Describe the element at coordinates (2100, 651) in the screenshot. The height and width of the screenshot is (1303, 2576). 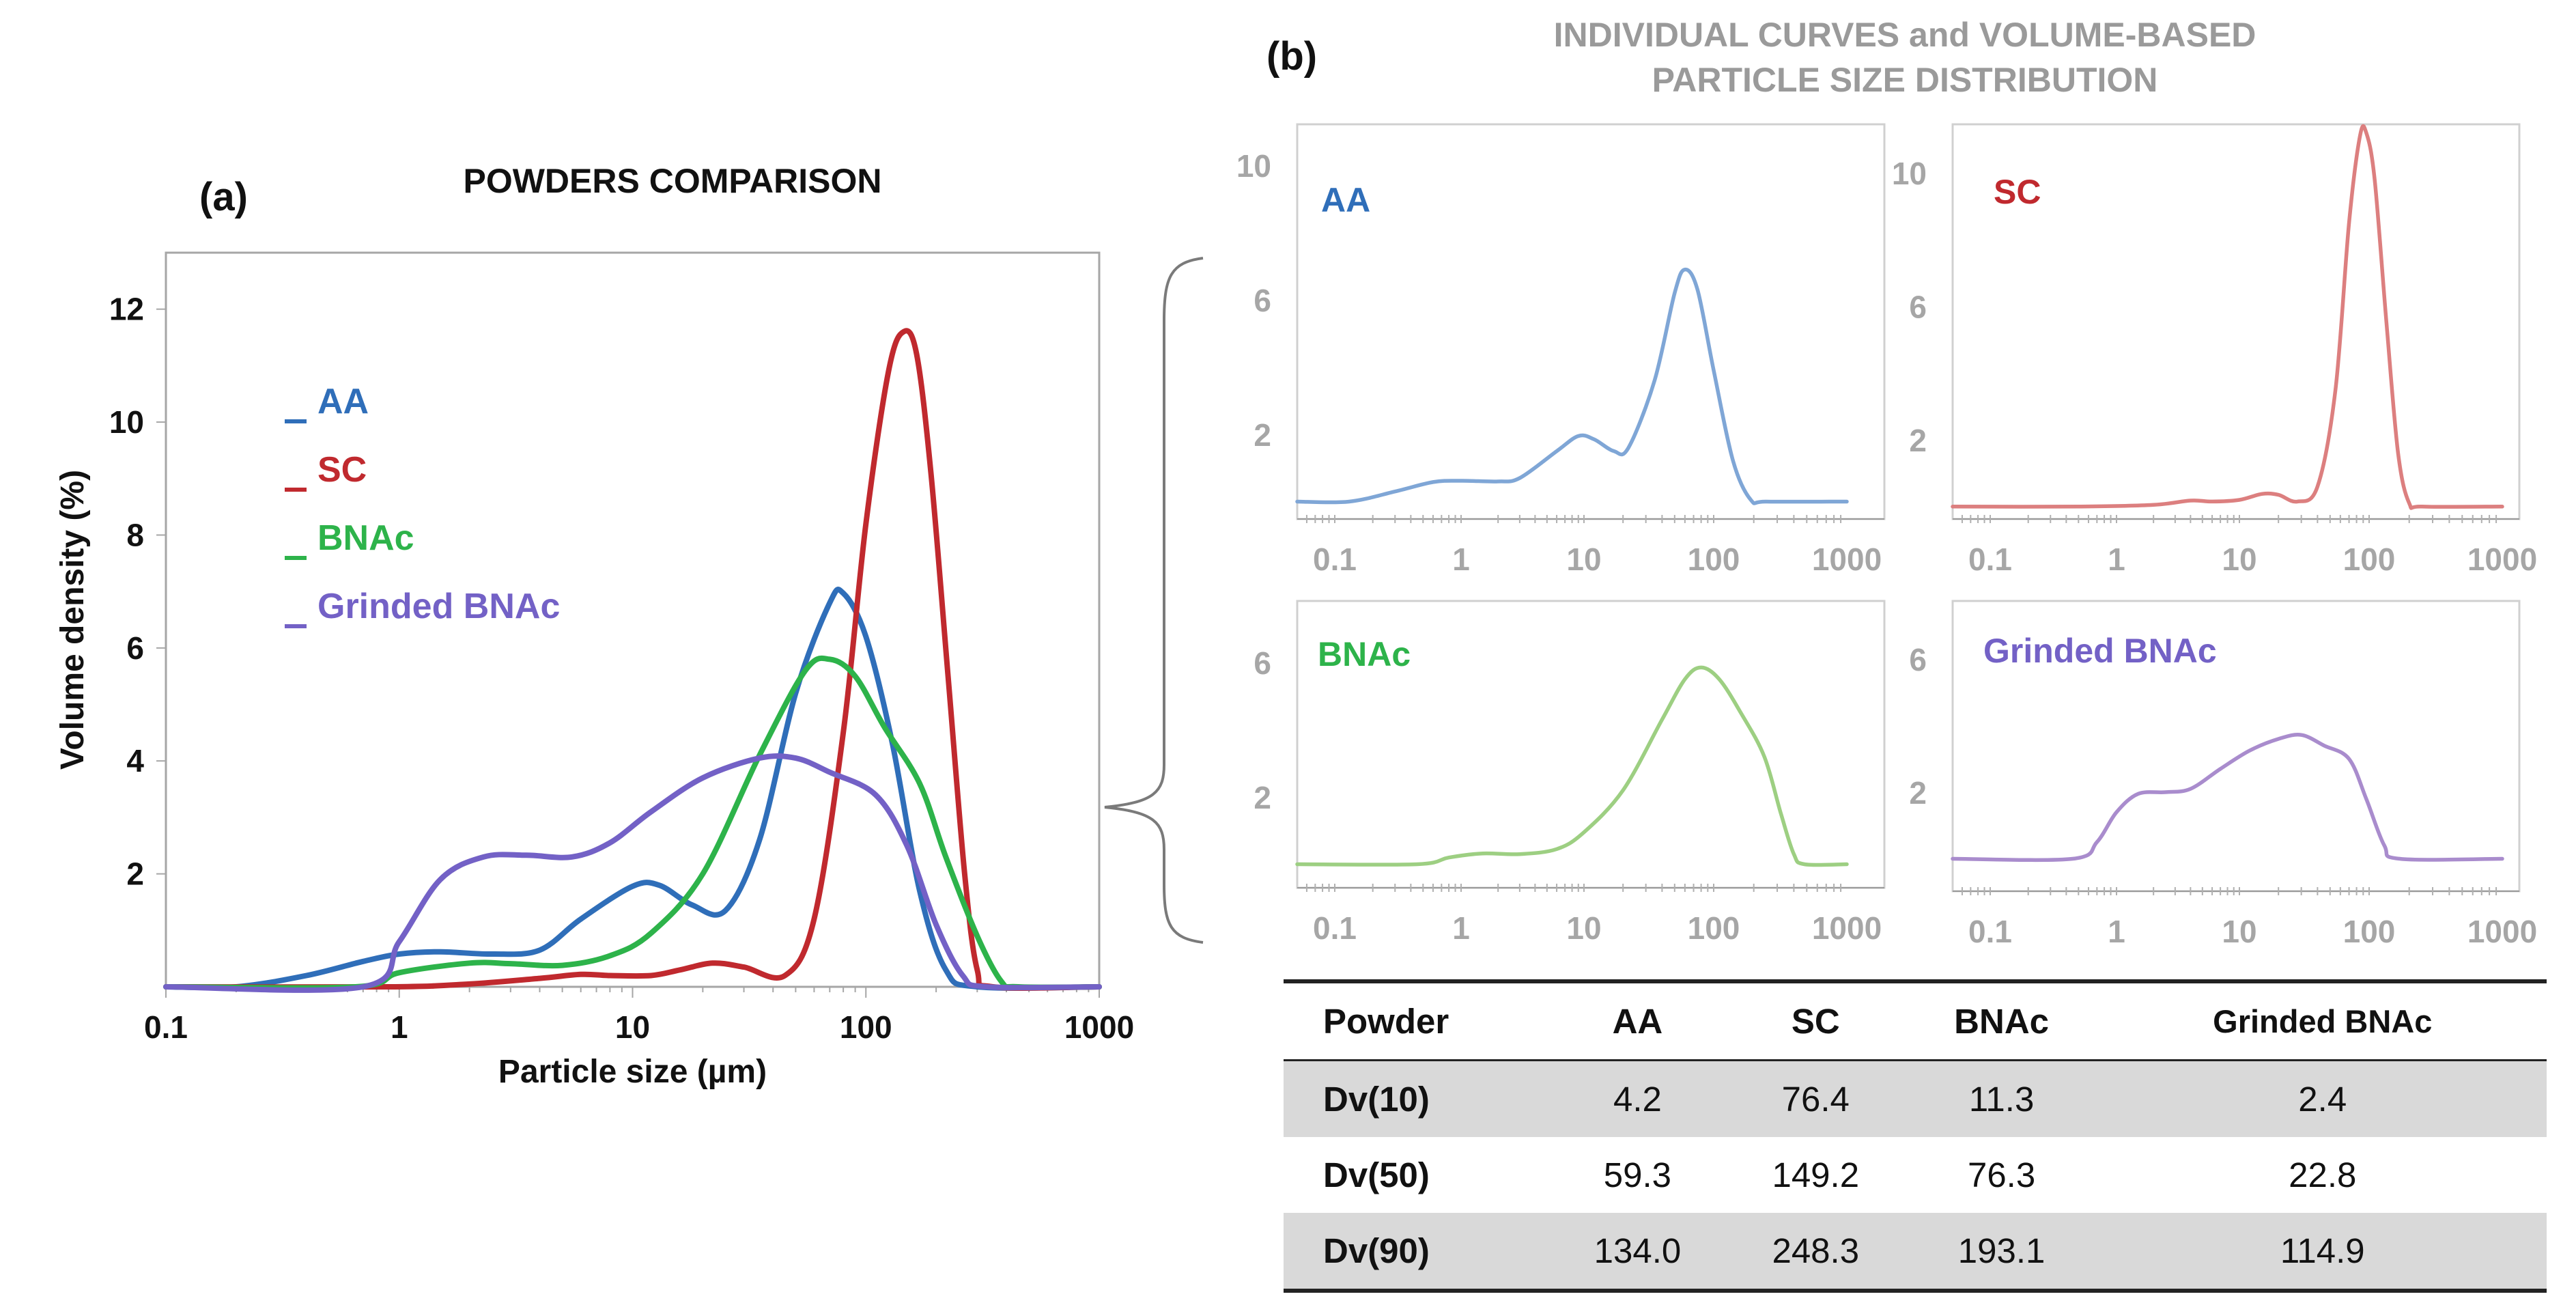
I see `subchart-label-grinded-bnac: Grinded BNAc` at that location.